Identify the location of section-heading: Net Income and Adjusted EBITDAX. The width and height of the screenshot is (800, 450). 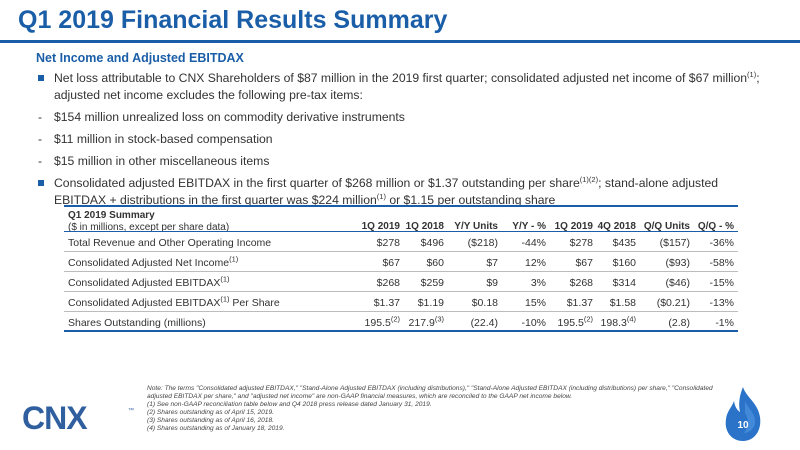
(140, 58).